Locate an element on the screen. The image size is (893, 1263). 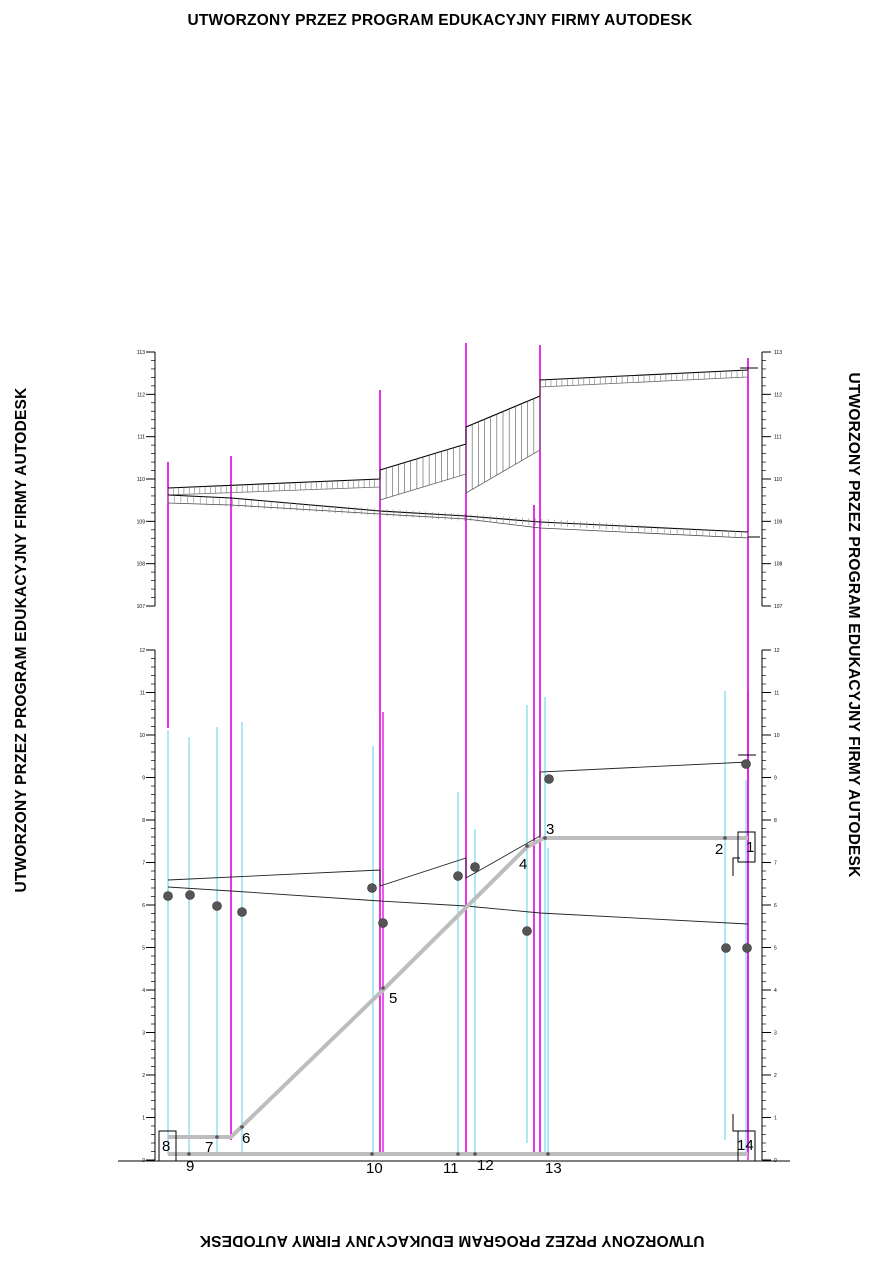
point-label-9: 9 is located at coordinates (190, 1166).